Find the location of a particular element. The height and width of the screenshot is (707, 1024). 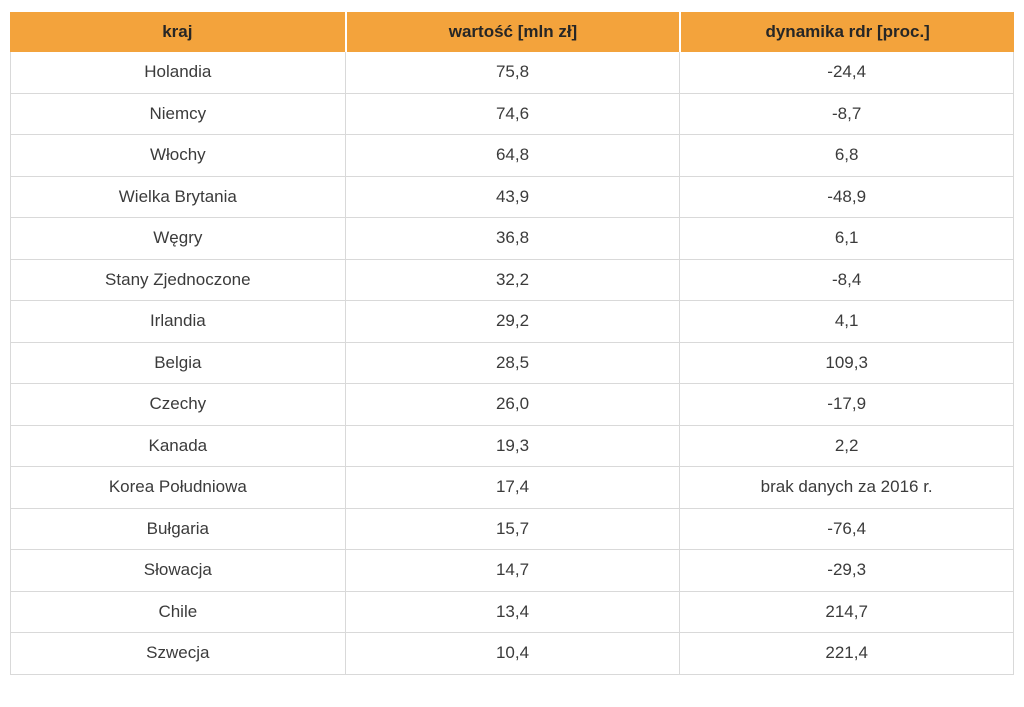

table-row: Szwecja 10,4 221,4 is located at coordinates (512, 654).